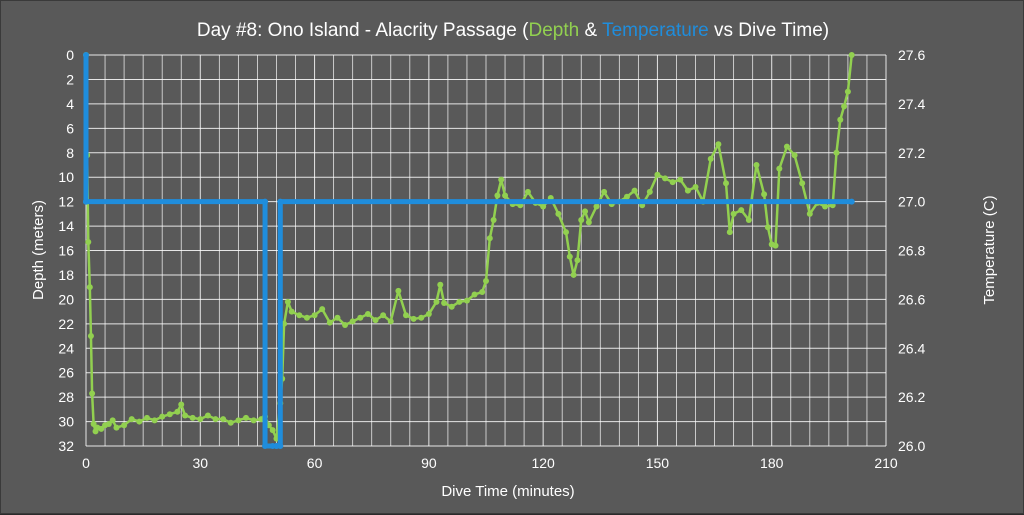  What do you see at coordinates (911, 348) in the screenshot?
I see `y2-tick-label: 26.4` at bounding box center [911, 348].